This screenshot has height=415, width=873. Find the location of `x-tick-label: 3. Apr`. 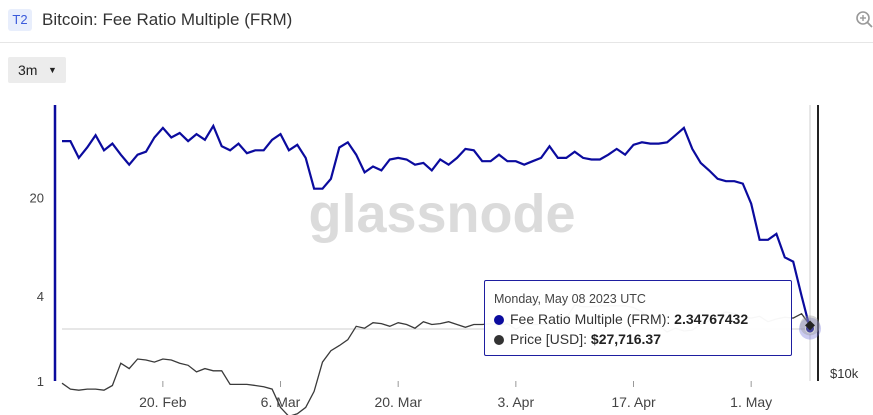

x-tick-label: 3. Apr is located at coordinates (516, 402).